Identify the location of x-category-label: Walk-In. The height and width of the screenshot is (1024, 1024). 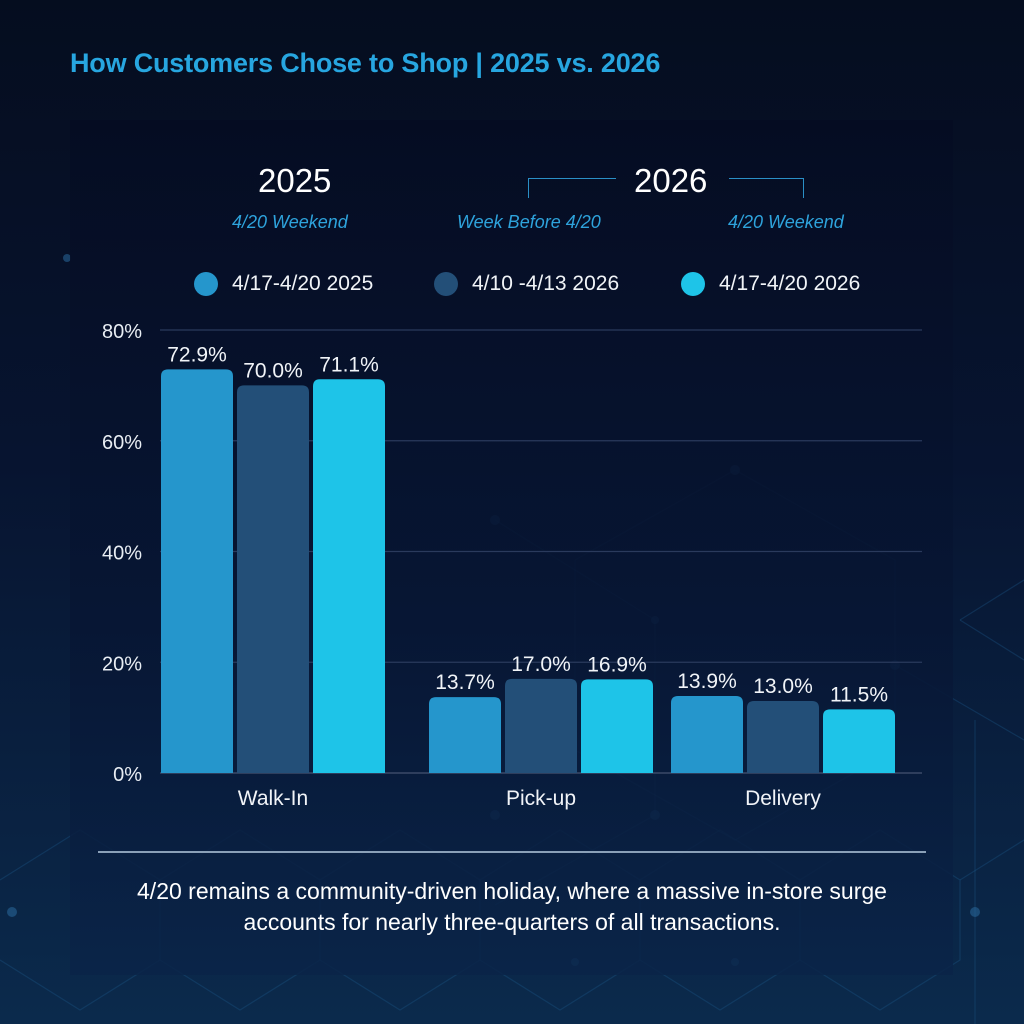
(273, 798).